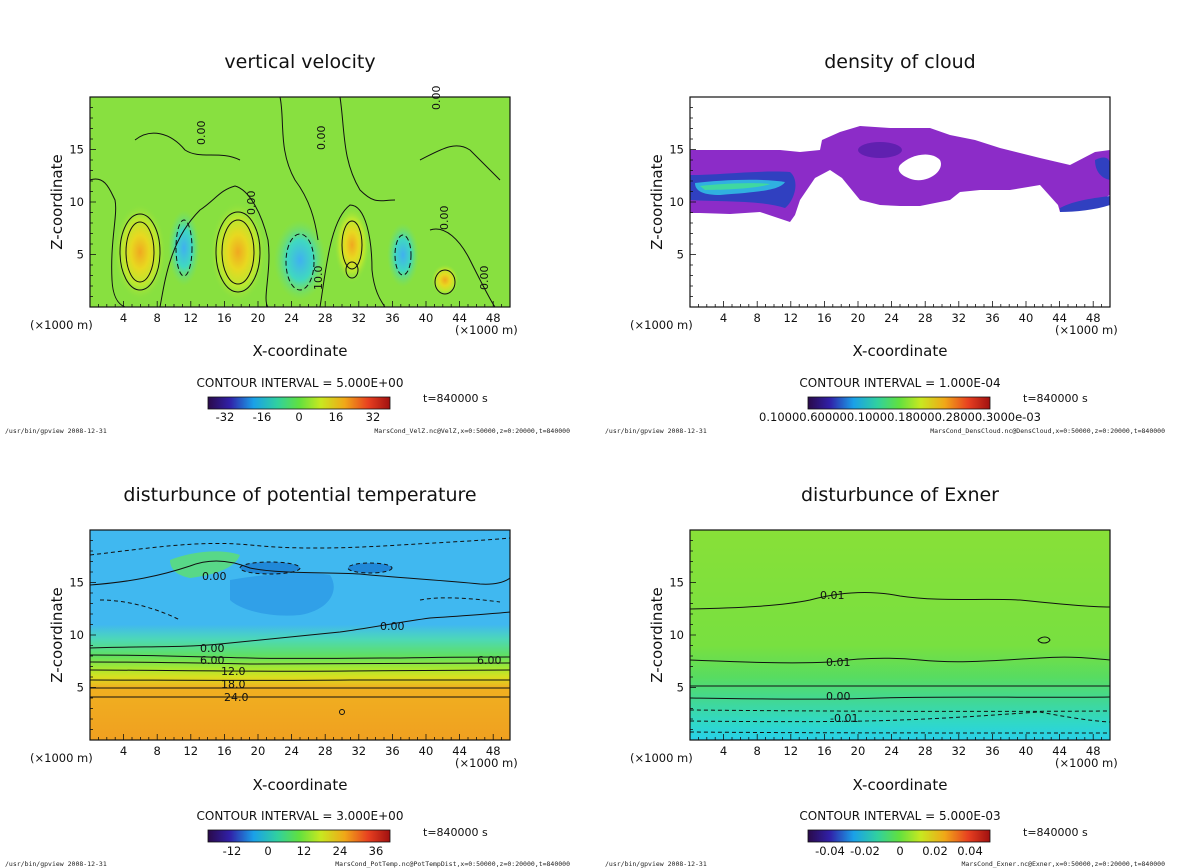 Image resolution: width=1200 pixels, height=868 pixels. What do you see at coordinates (299, 495) in the screenshot?
I see `chart-title: disturbunce of potential temperature` at bounding box center [299, 495].